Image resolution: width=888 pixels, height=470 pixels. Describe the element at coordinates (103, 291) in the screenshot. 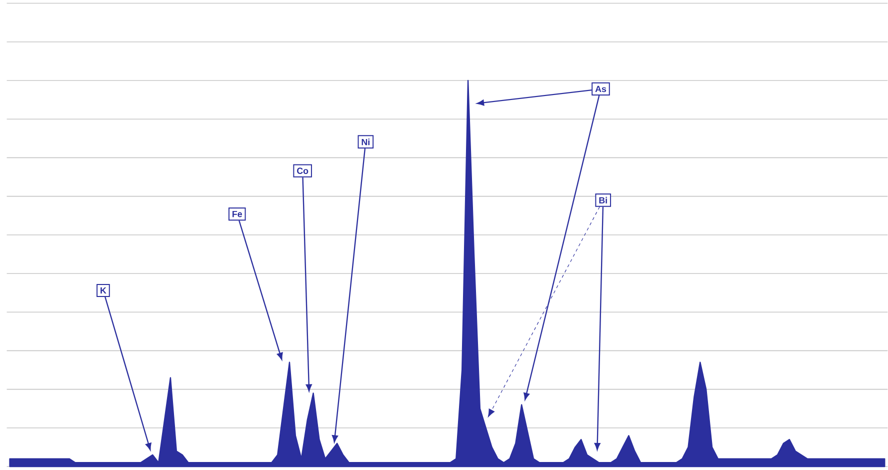

I see `annotation: K` at that location.